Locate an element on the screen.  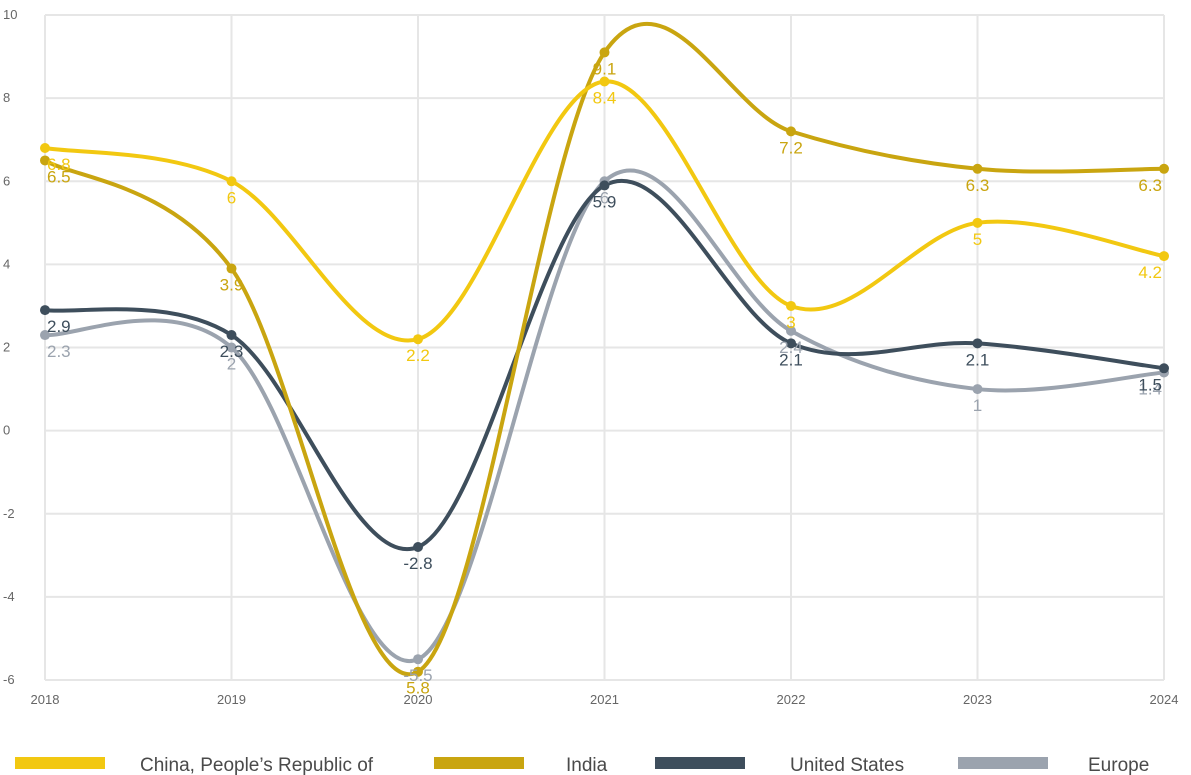
data-label: 6.5 is located at coordinates (59, 176).